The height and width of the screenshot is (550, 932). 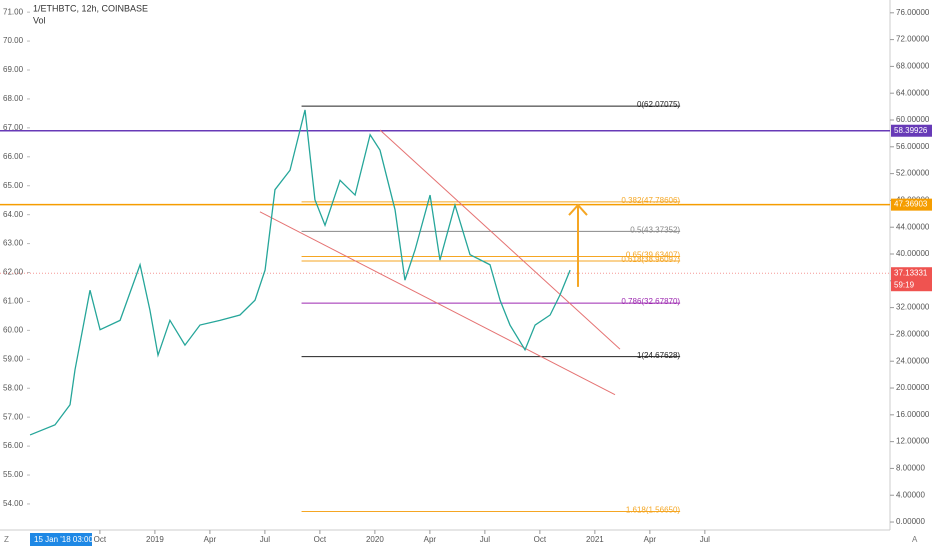 What do you see at coordinates (913, 12) in the screenshot?
I see `y-tick-label: 76.00000` at bounding box center [913, 12].